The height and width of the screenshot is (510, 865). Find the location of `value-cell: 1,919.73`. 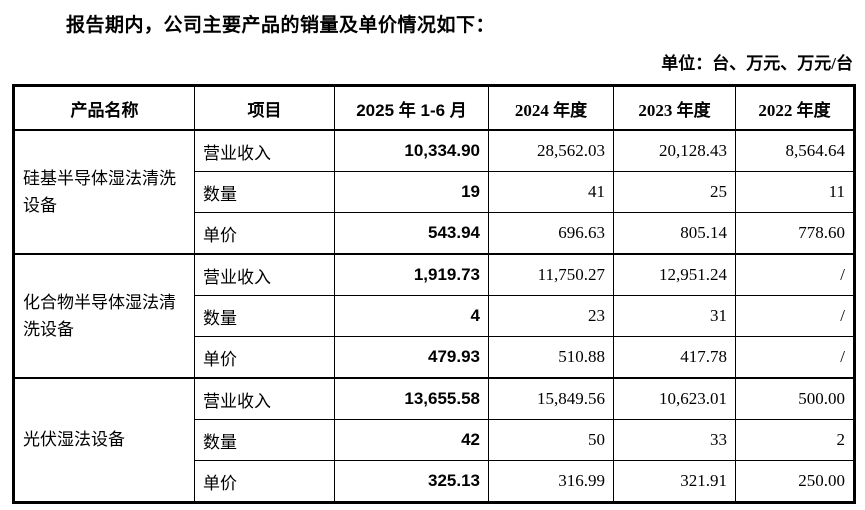

value-cell: 1,919.73 is located at coordinates (411, 274).